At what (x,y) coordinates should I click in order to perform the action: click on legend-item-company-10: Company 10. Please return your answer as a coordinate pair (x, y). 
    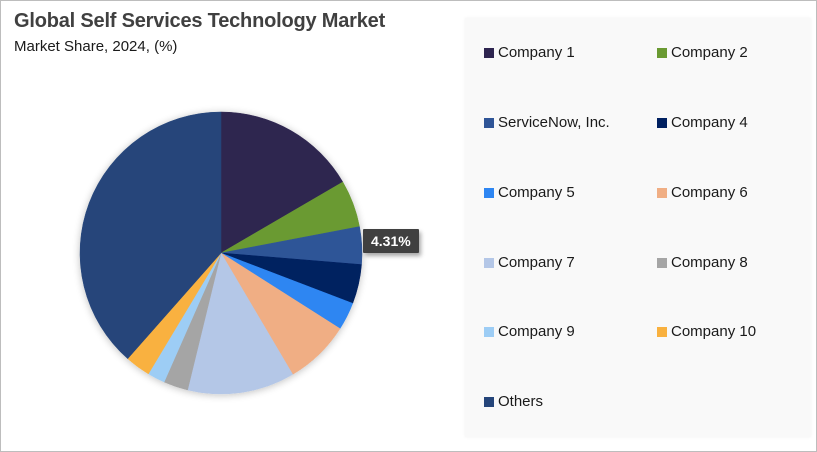
    Looking at the image, I should click on (706, 331).